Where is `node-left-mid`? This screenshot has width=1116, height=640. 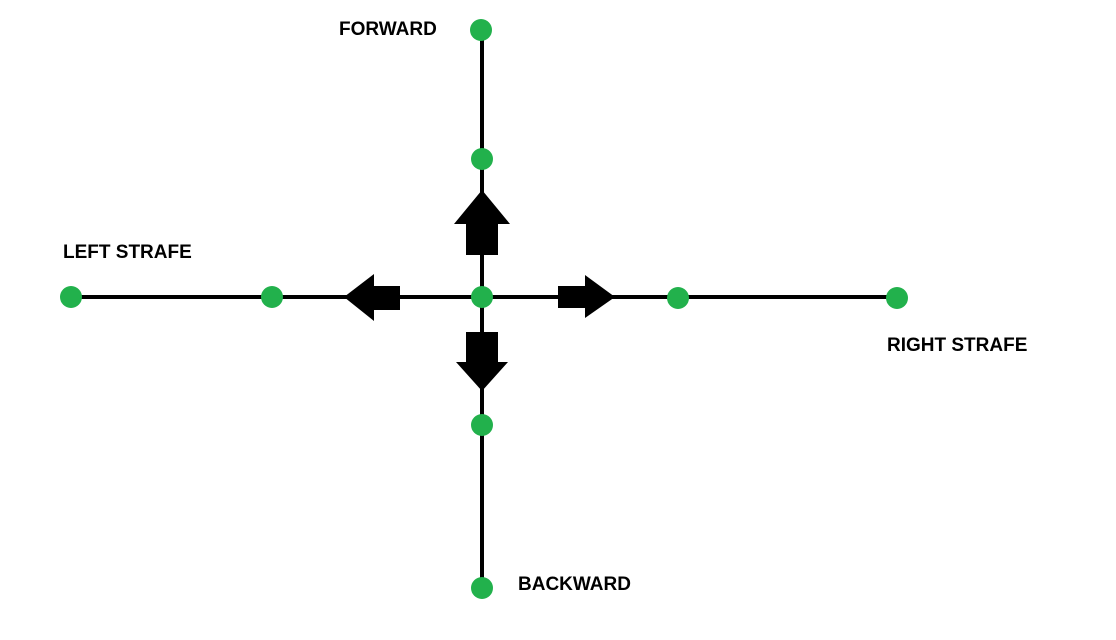
node-left-mid is located at coordinates (272, 297).